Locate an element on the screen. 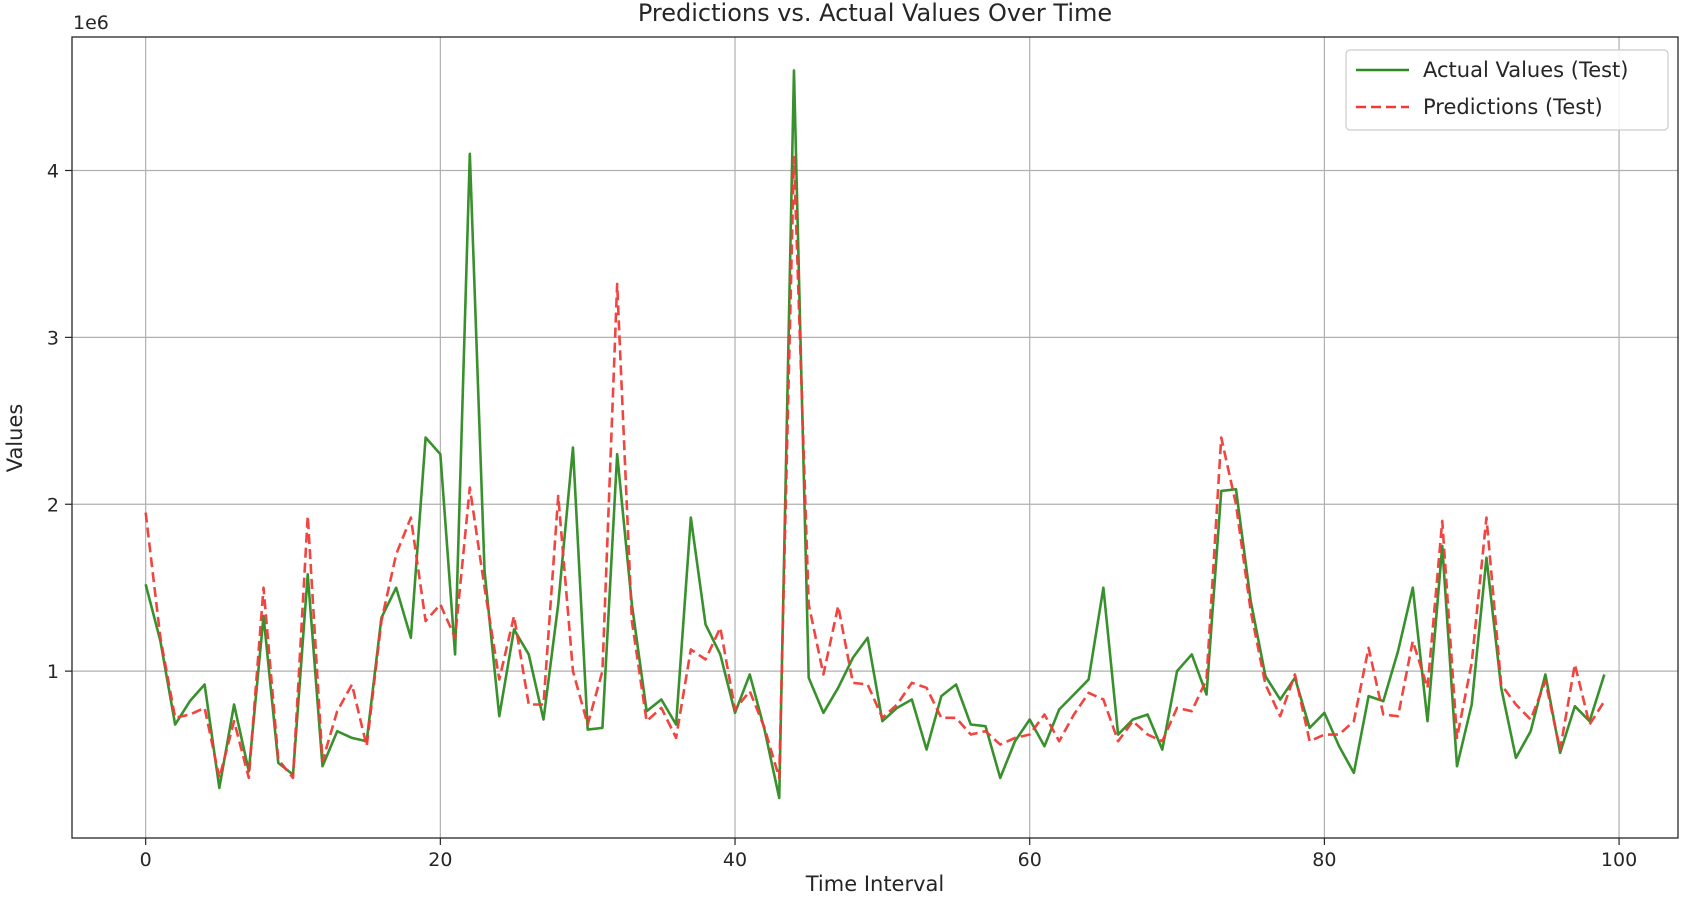 This screenshot has height=909, width=1684. y-tick-label: 4 is located at coordinates (53, 172).